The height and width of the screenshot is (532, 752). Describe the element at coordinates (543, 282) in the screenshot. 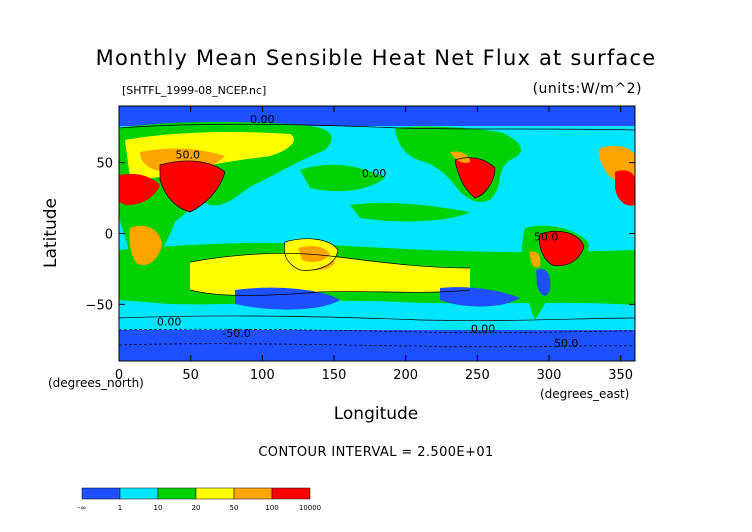

I see `patagonia-blue` at that location.